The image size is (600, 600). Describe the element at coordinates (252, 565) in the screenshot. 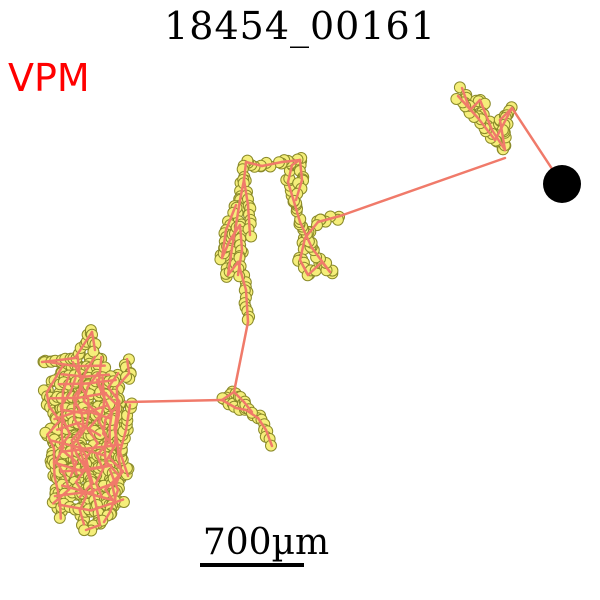

I see `scale-bar` at that location.